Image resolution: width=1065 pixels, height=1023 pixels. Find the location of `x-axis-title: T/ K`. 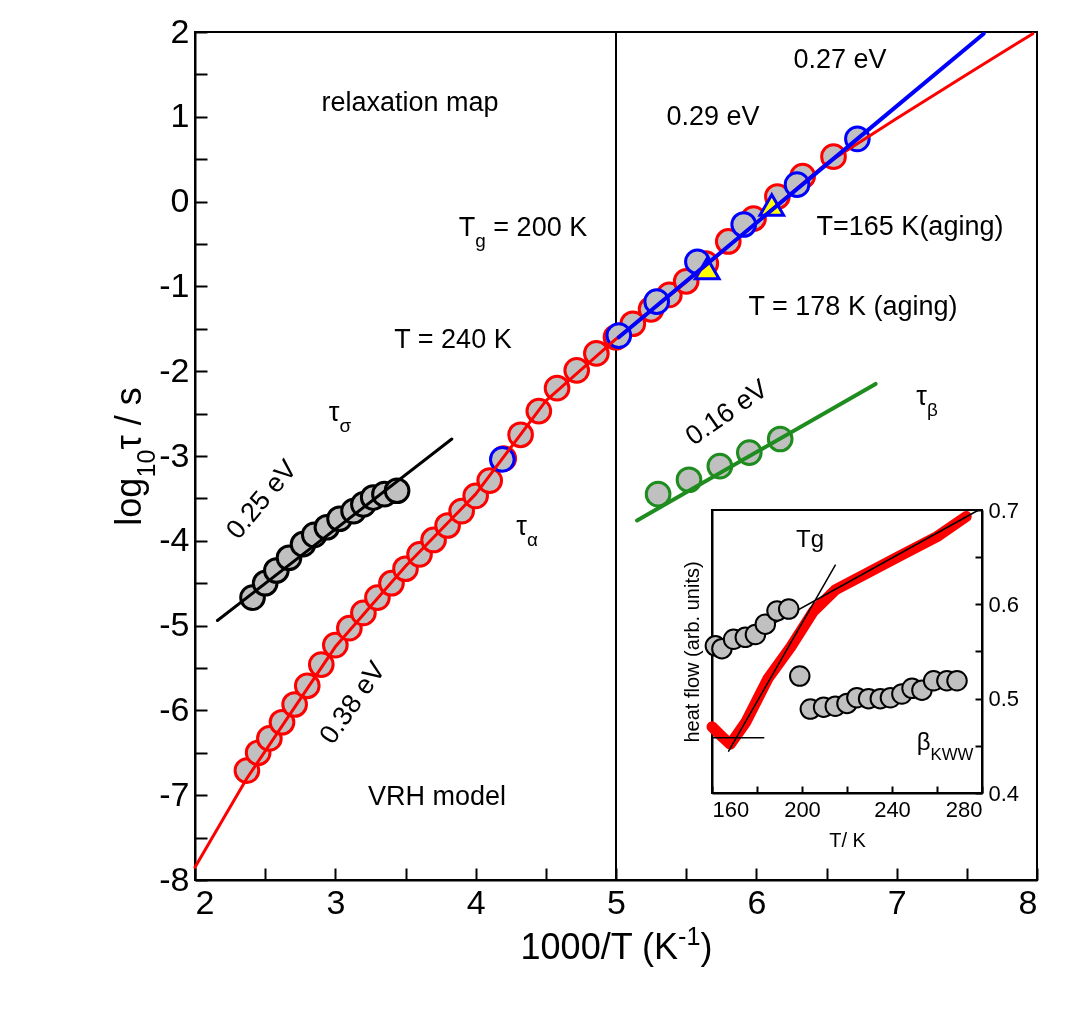

x-axis-title: T/ K is located at coordinates (848, 839).